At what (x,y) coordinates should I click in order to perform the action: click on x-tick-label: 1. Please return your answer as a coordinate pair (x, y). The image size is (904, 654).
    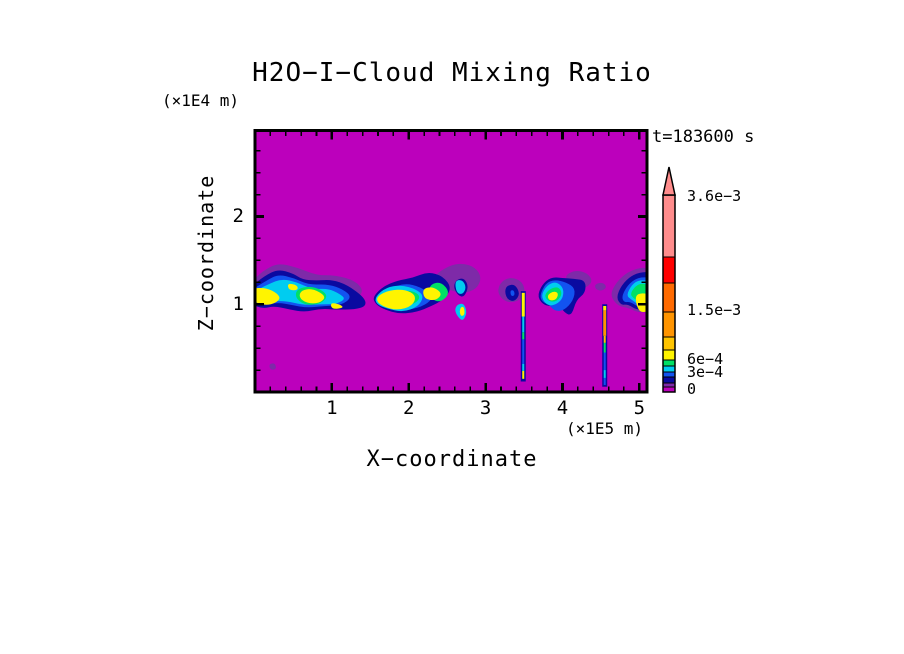
    Looking at the image, I should click on (332, 408).